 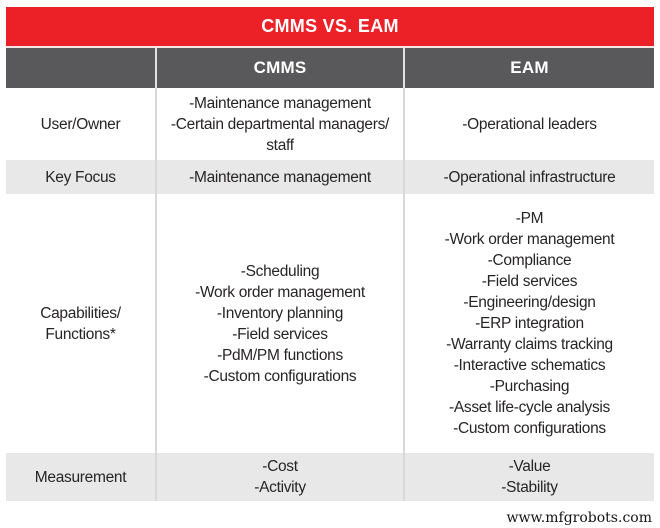 I want to click on cell-line: User/Owner, so click(x=80, y=124).